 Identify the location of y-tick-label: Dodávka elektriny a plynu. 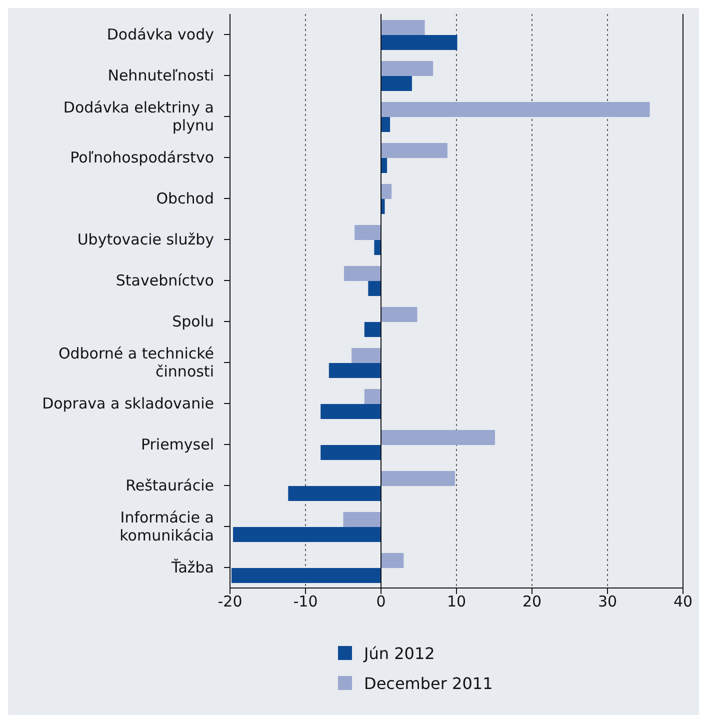
(138, 116).